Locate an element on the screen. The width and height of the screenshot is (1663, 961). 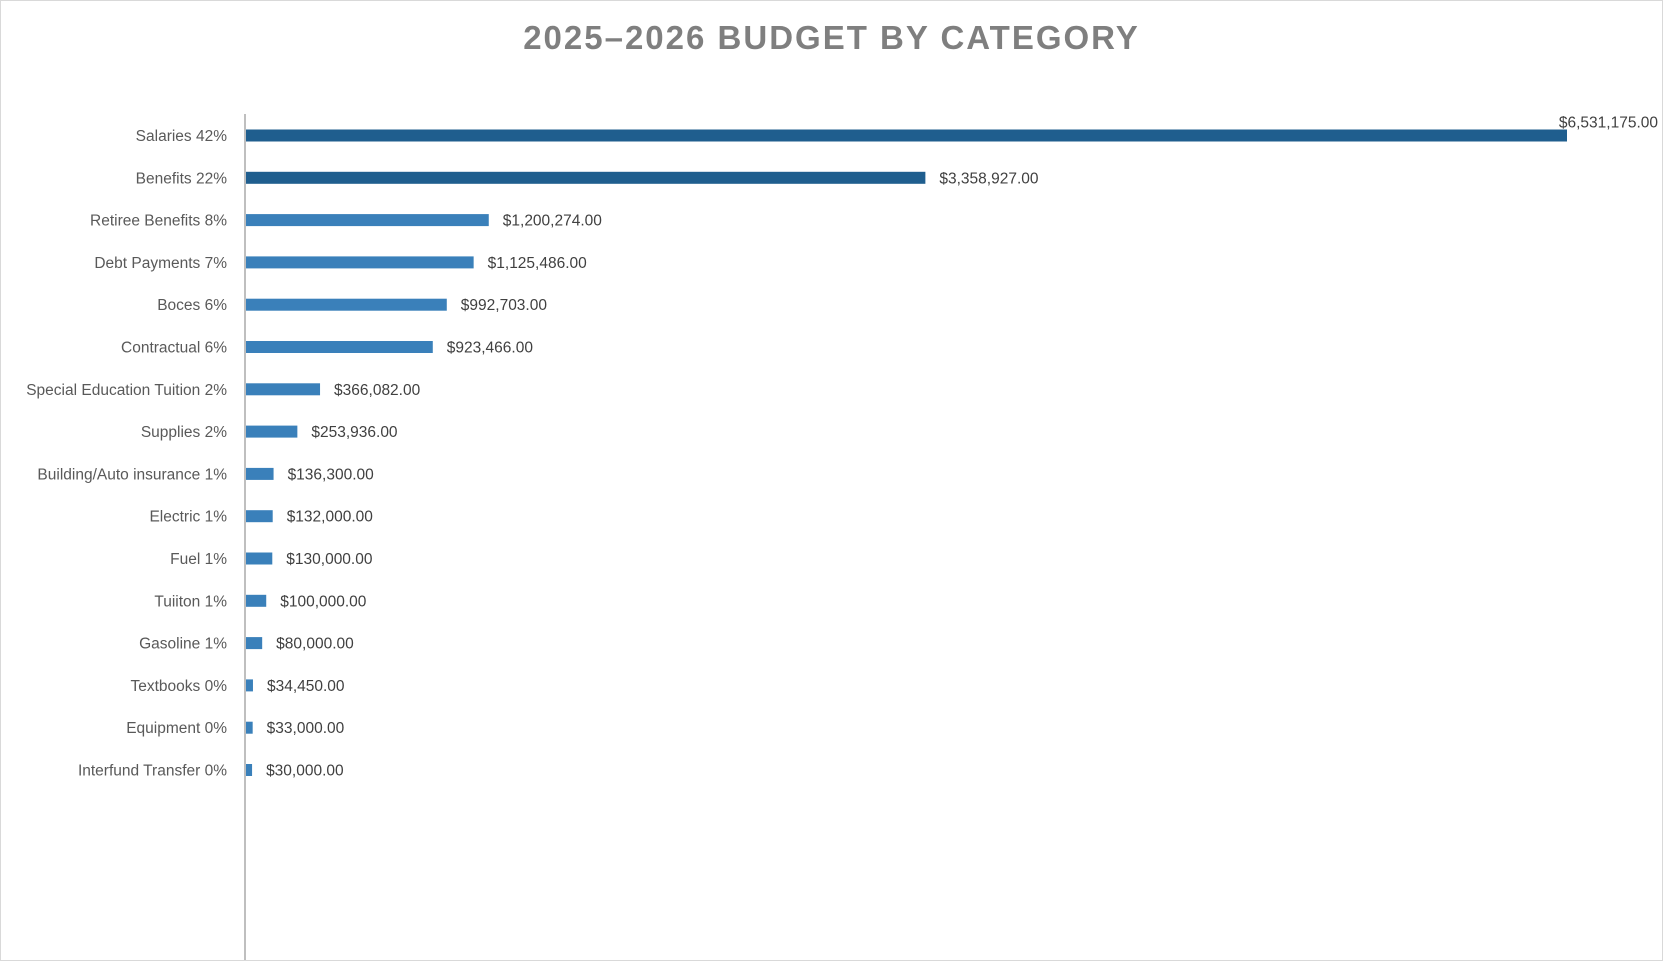
data-label: $1,125,486.00 is located at coordinates (538, 263).